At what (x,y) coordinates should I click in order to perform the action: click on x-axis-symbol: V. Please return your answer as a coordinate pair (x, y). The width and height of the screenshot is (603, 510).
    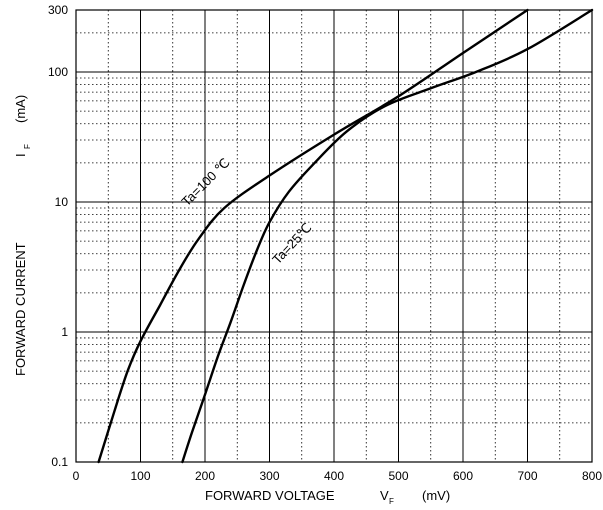
    Looking at the image, I should click on (384, 495).